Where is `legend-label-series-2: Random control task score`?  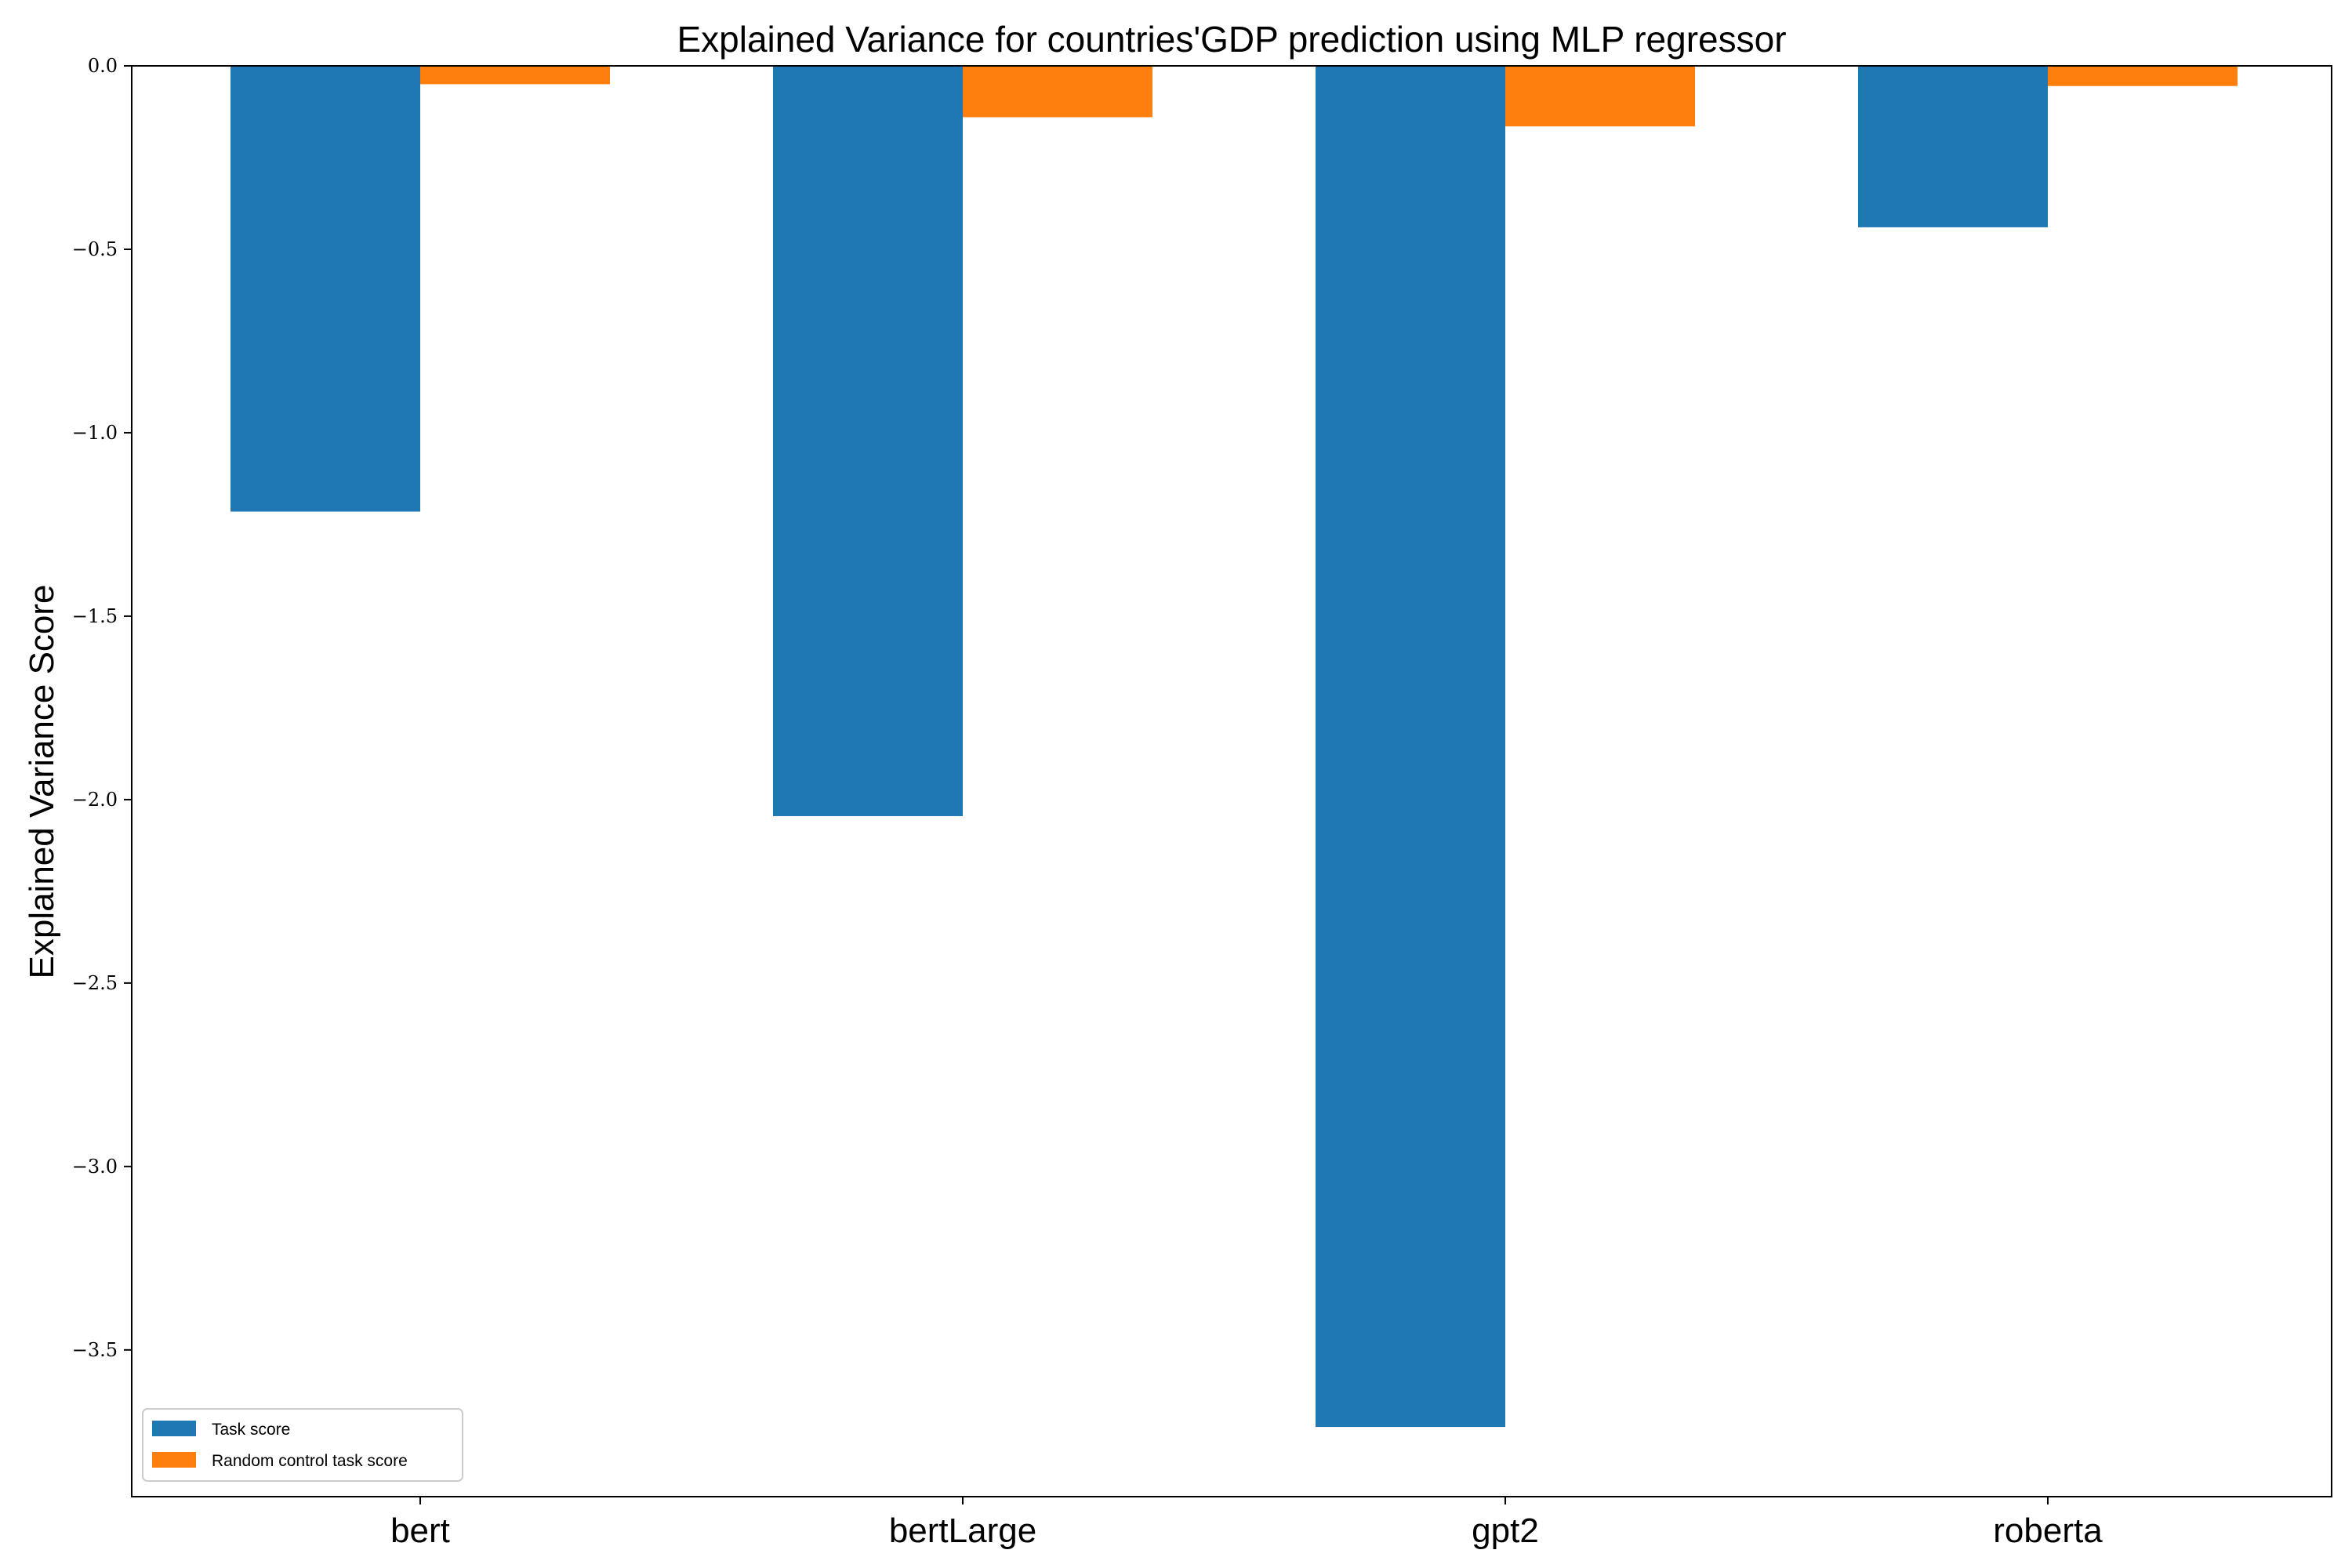 legend-label-series-2: Random control task score is located at coordinates (310, 1461).